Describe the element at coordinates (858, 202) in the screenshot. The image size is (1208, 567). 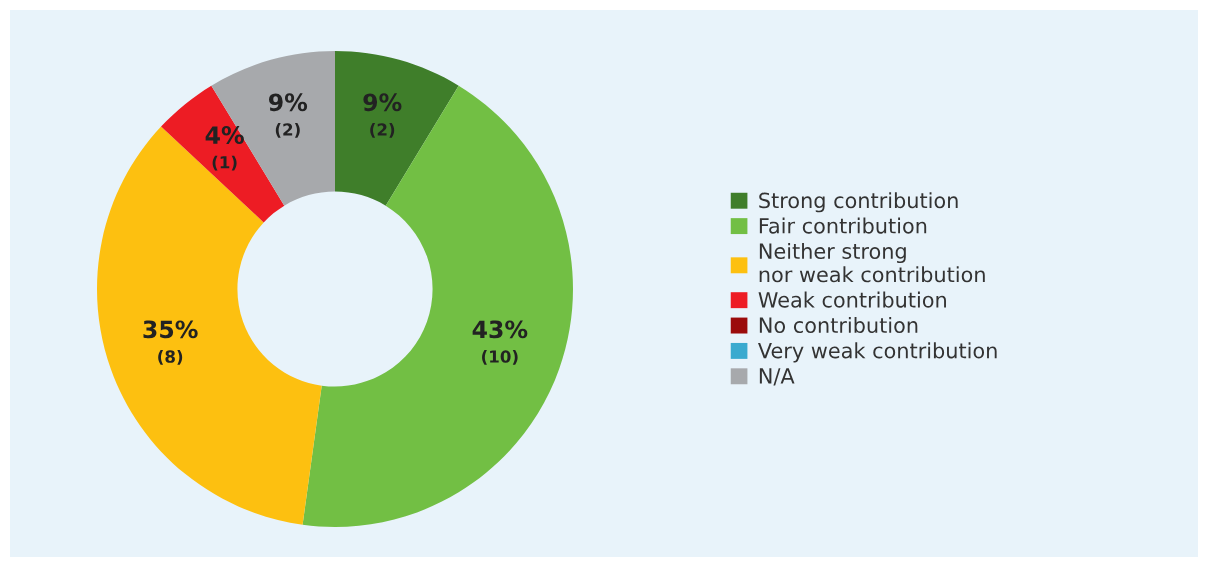
I see `legend-label: Strong contribution` at that location.